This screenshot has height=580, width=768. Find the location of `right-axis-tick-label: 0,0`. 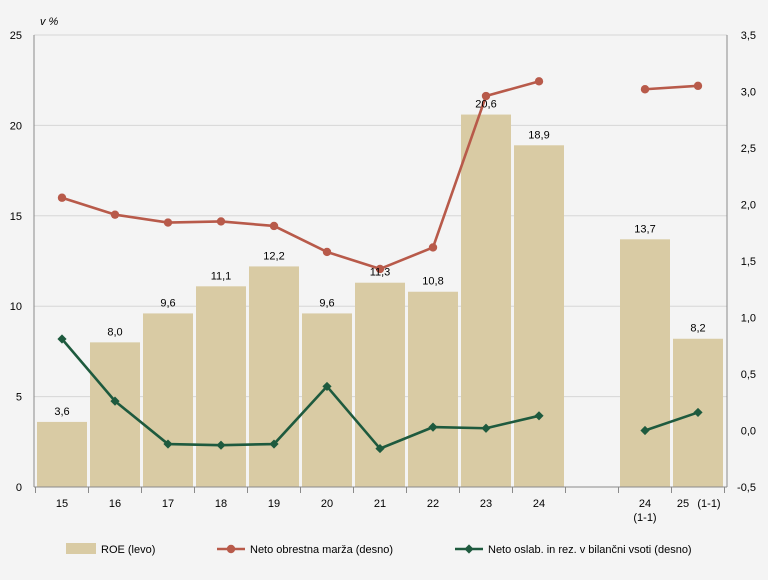

right-axis-tick-label: 0,0 is located at coordinates (748, 432).